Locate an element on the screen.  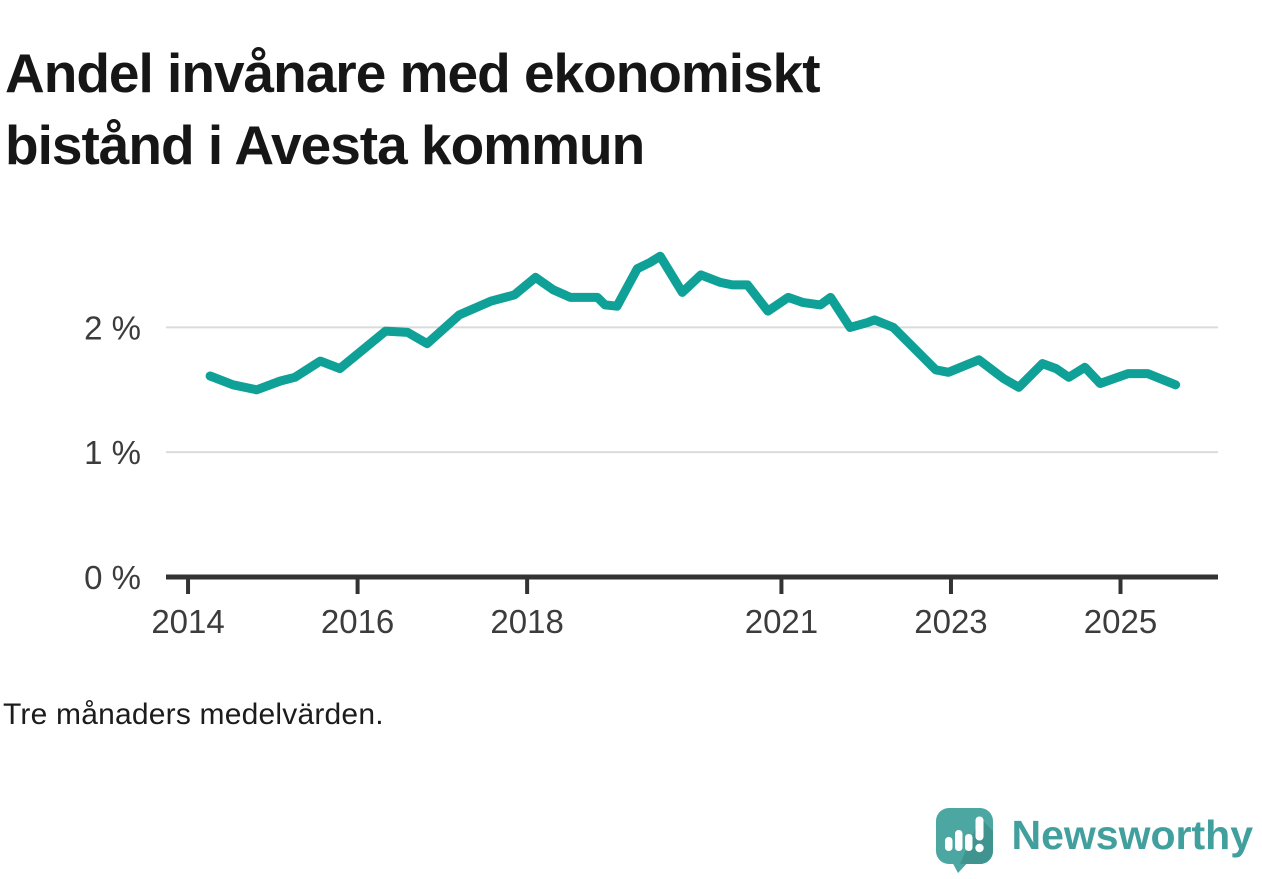
newsworthy-logo-icon is located at coordinates (964, 840).